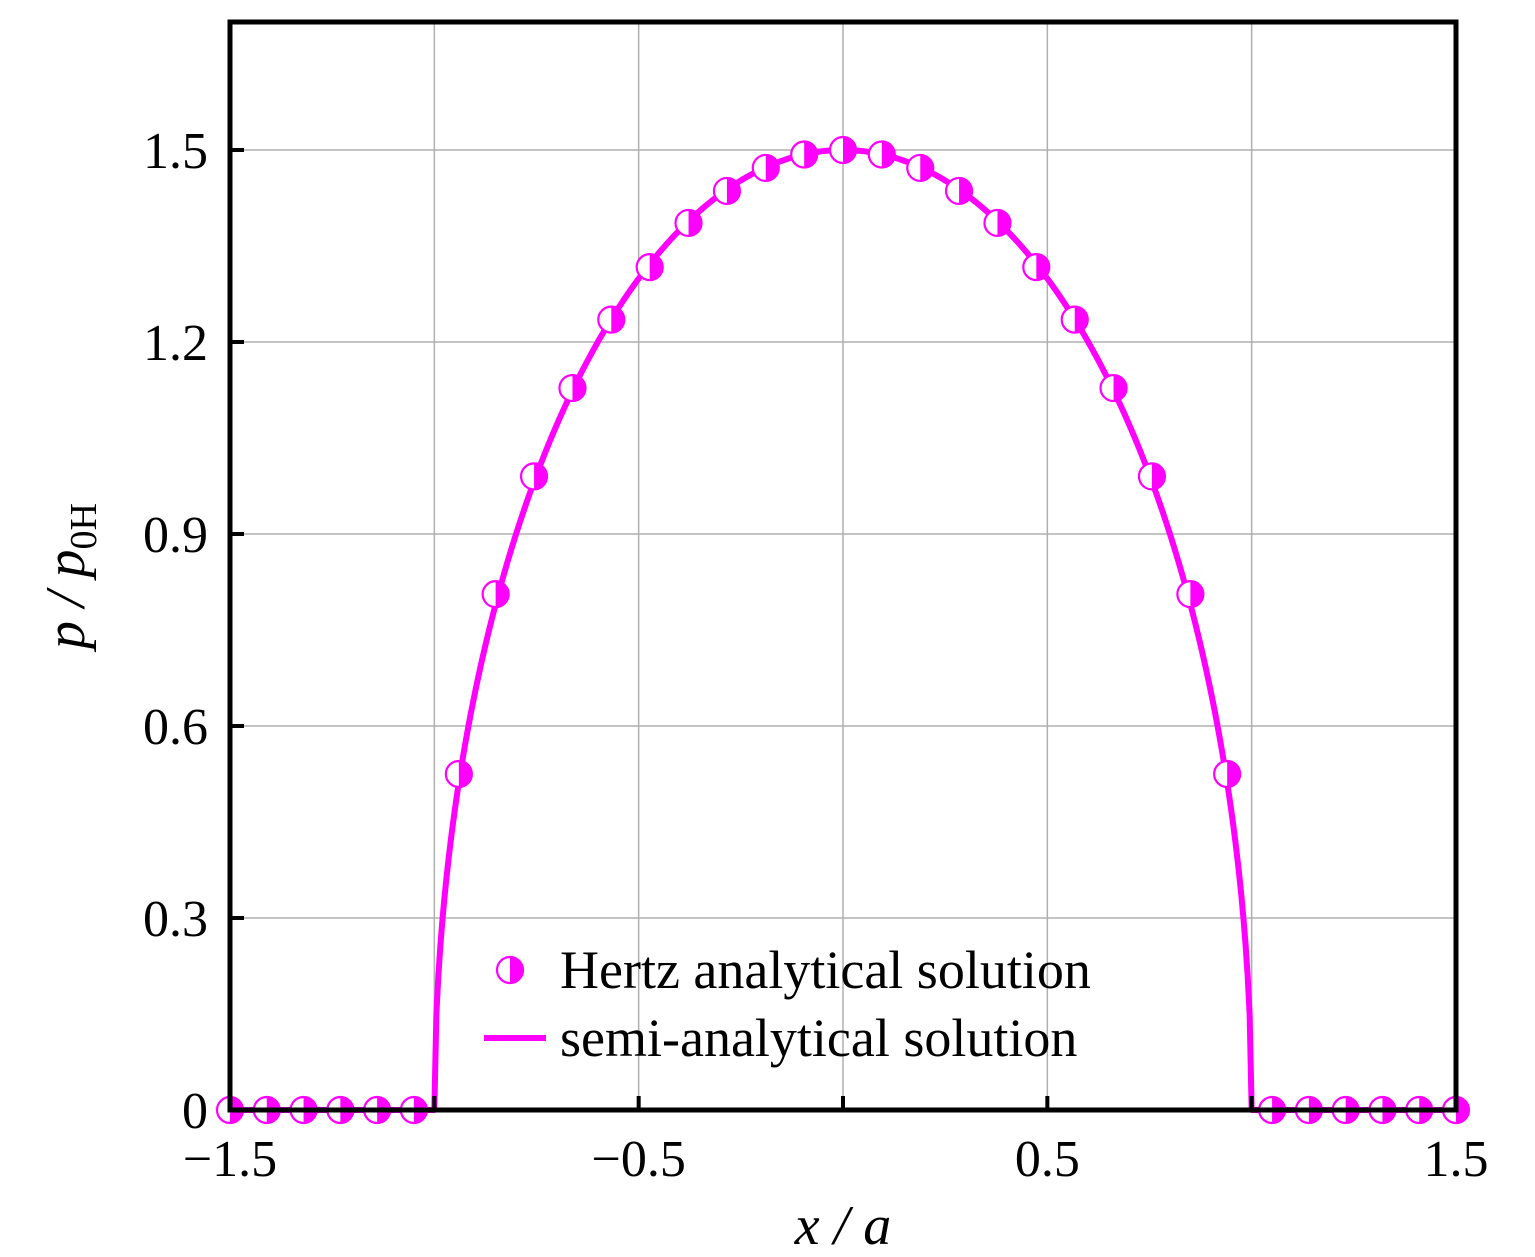 This screenshot has height=1257, width=1535. Describe the element at coordinates (1047, 1159) in the screenshot. I see `x-tick-label: 0.5` at that location.